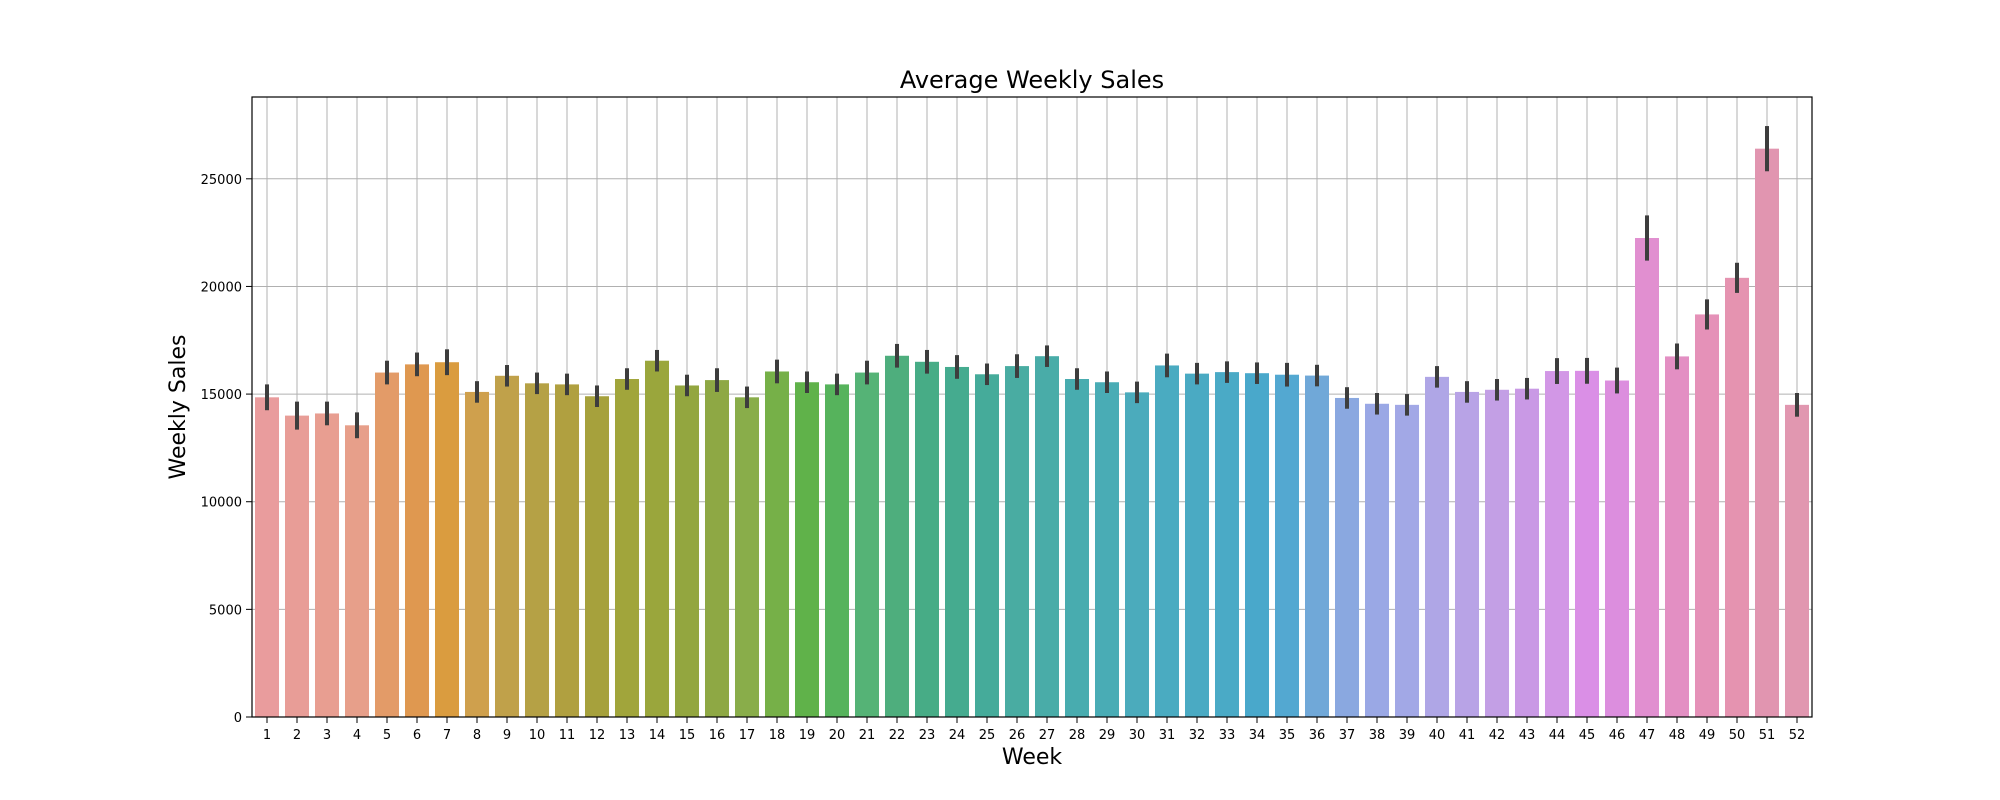 The width and height of the screenshot is (2000, 800). I want to click on x-tick-label: 2, so click(297, 735).